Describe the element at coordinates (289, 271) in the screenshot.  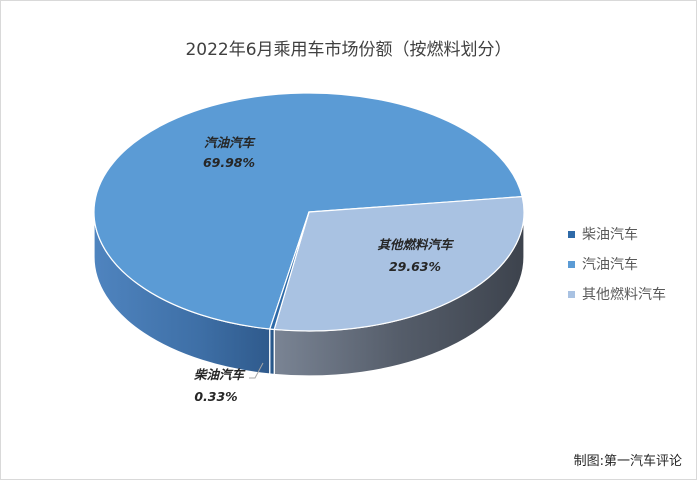
I see `slice-diesel-top` at that location.